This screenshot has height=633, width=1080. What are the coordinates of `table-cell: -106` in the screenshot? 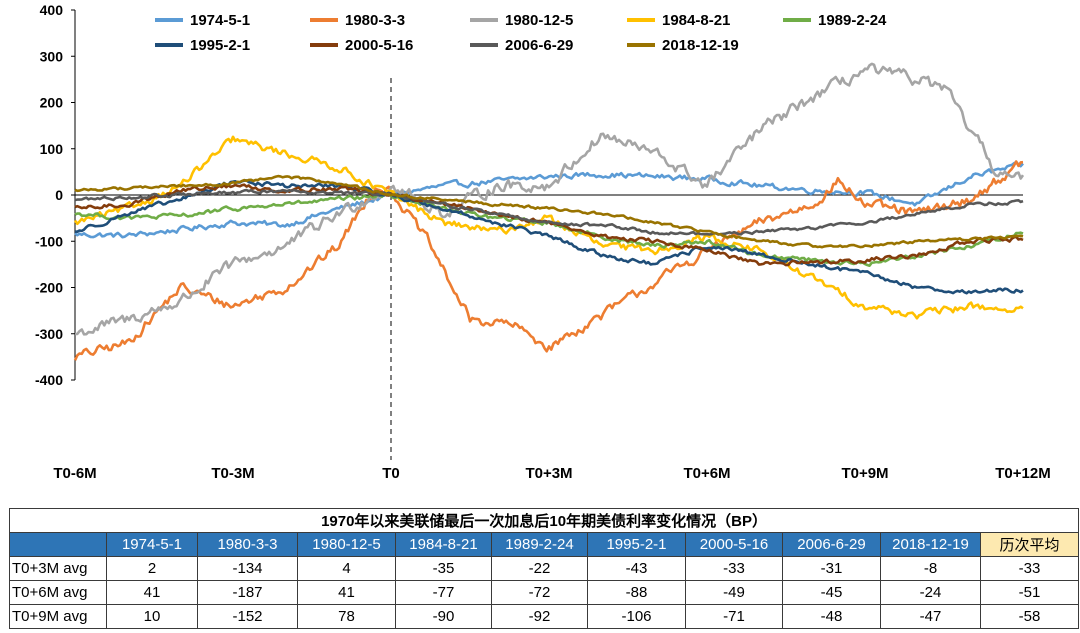 It's located at (636, 616).